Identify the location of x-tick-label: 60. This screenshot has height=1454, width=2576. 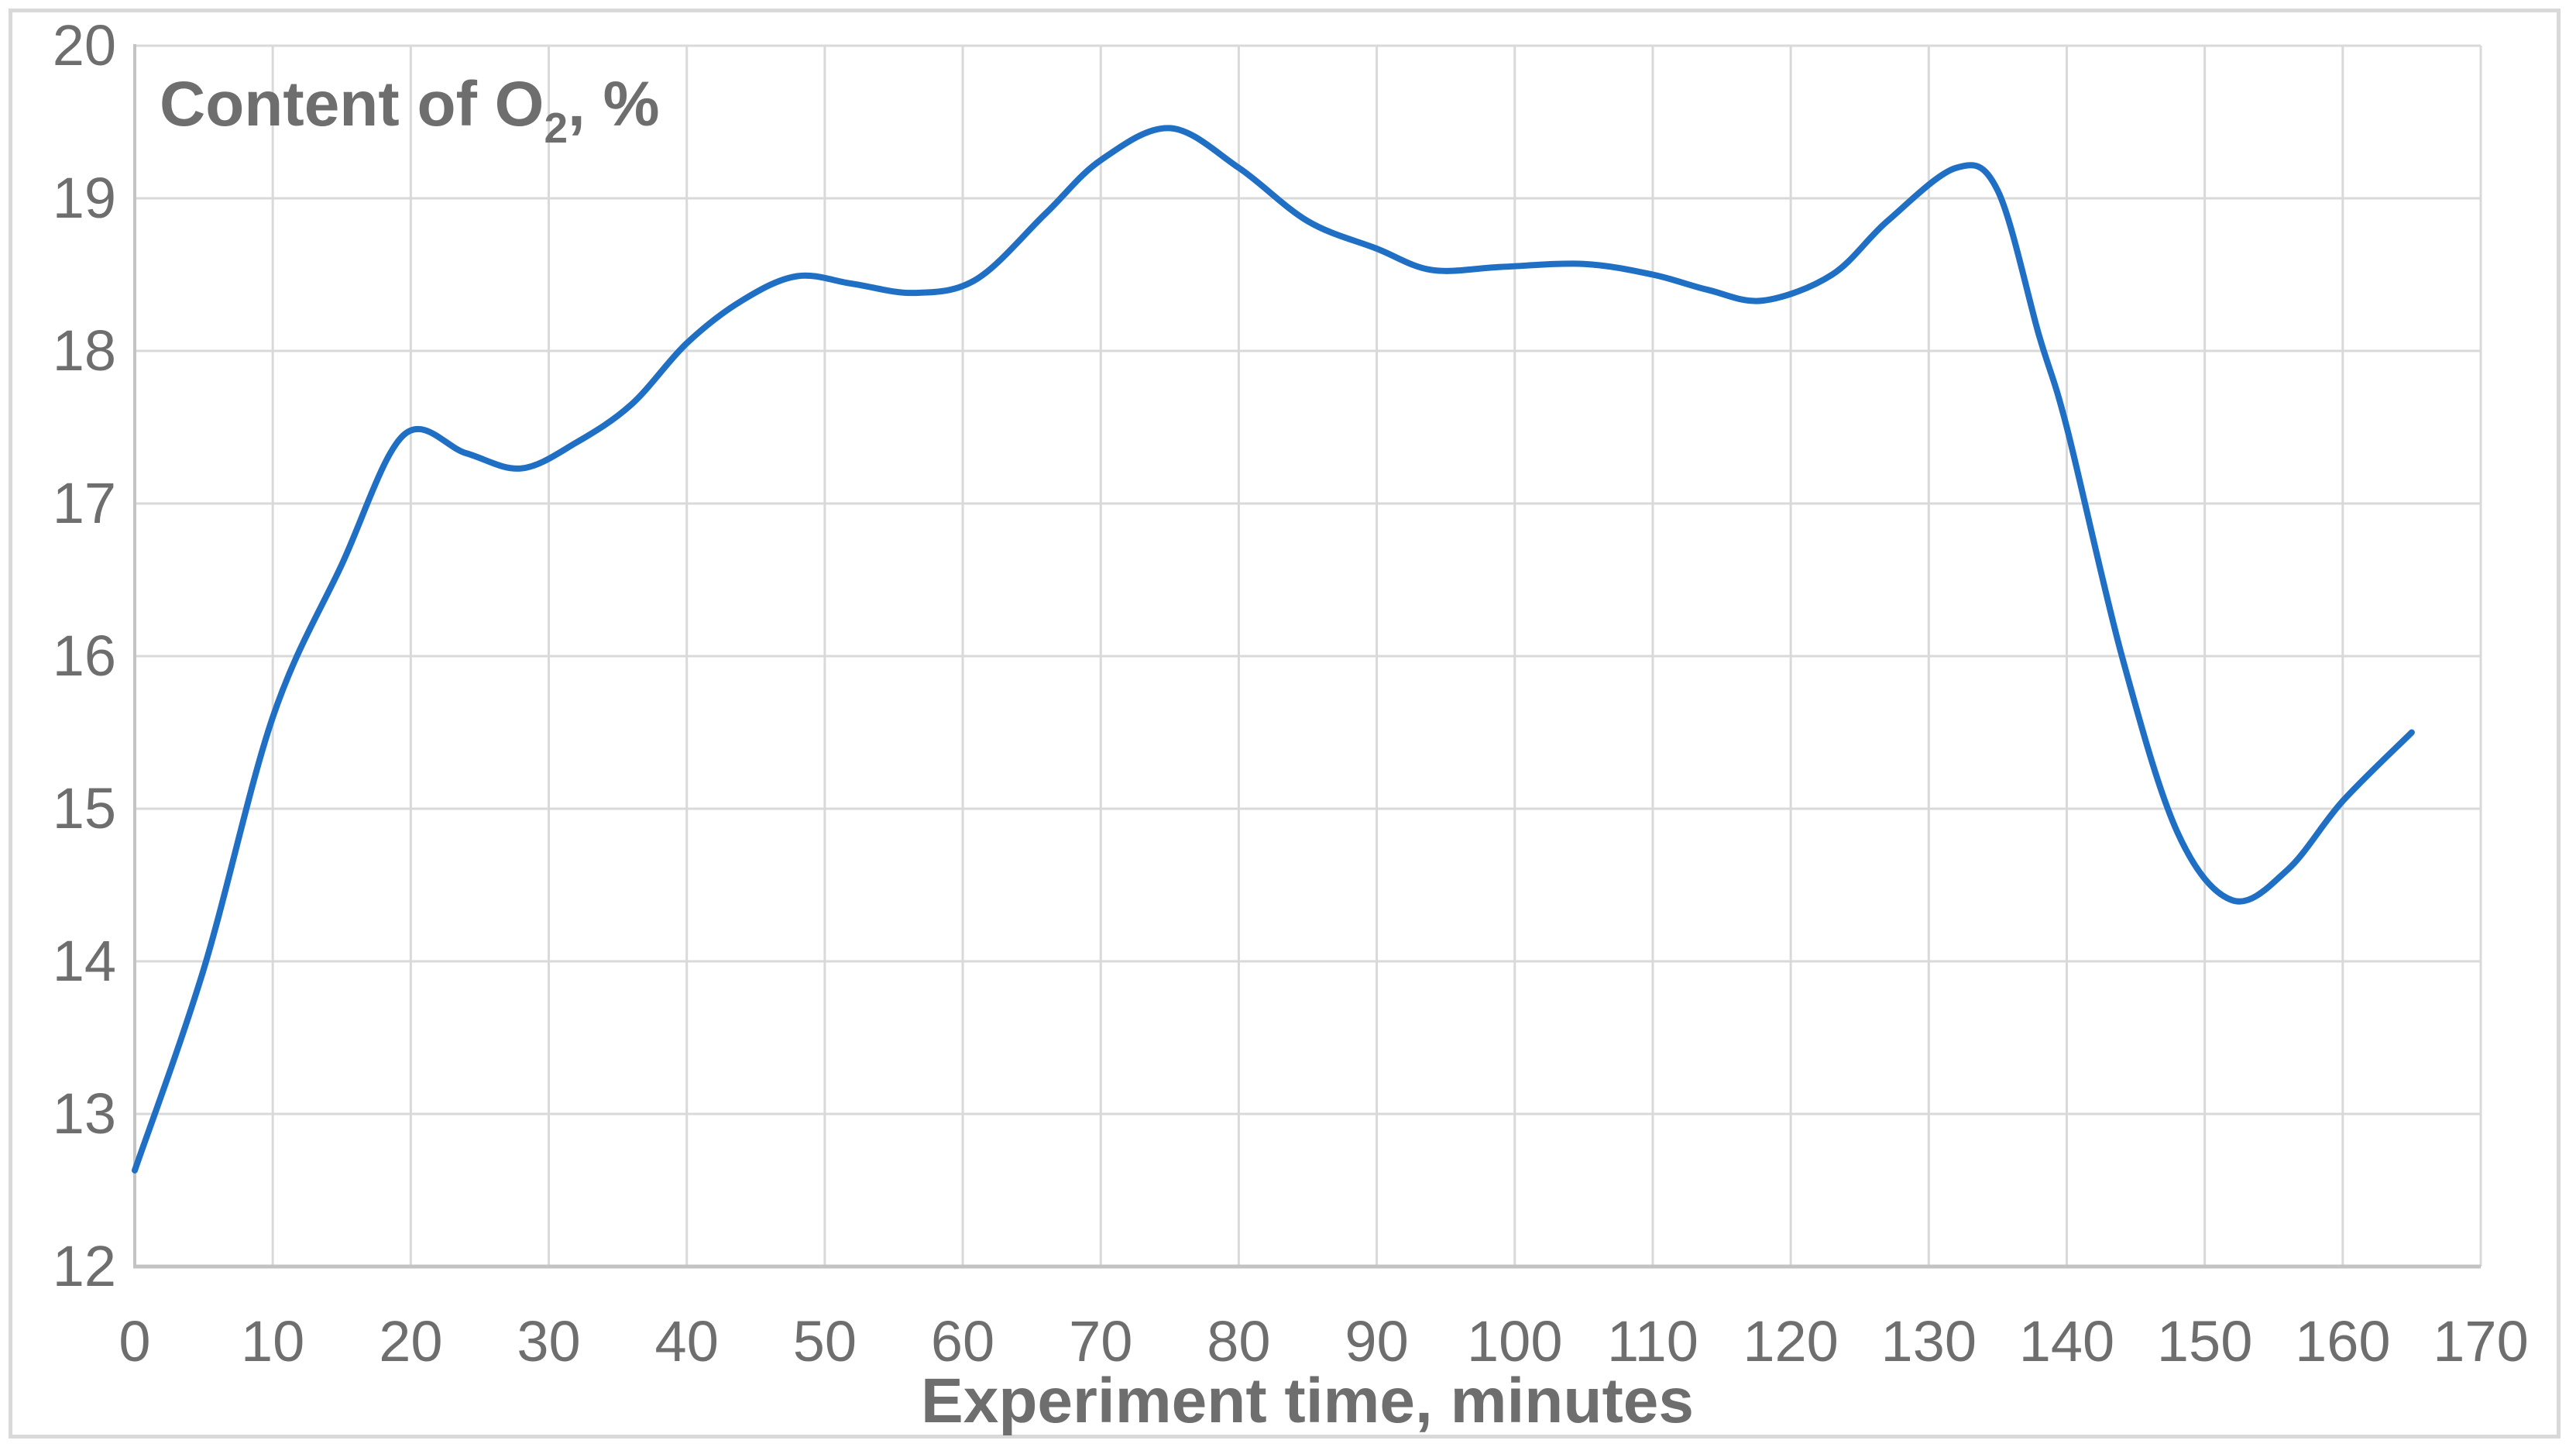
(962, 1341).